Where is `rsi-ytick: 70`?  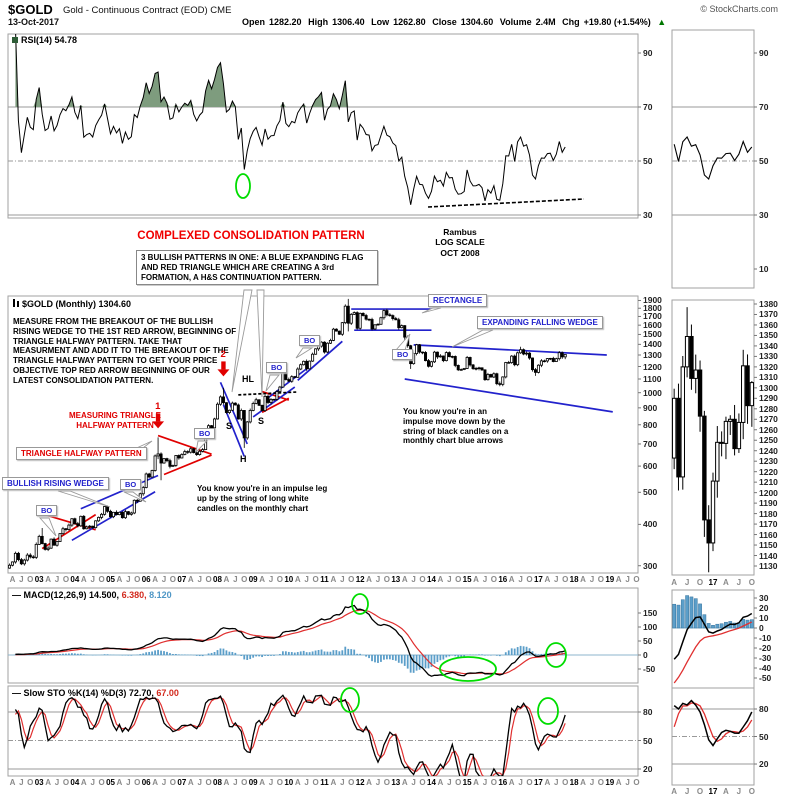 rsi-ytick: 70 is located at coordinates (648, 107).